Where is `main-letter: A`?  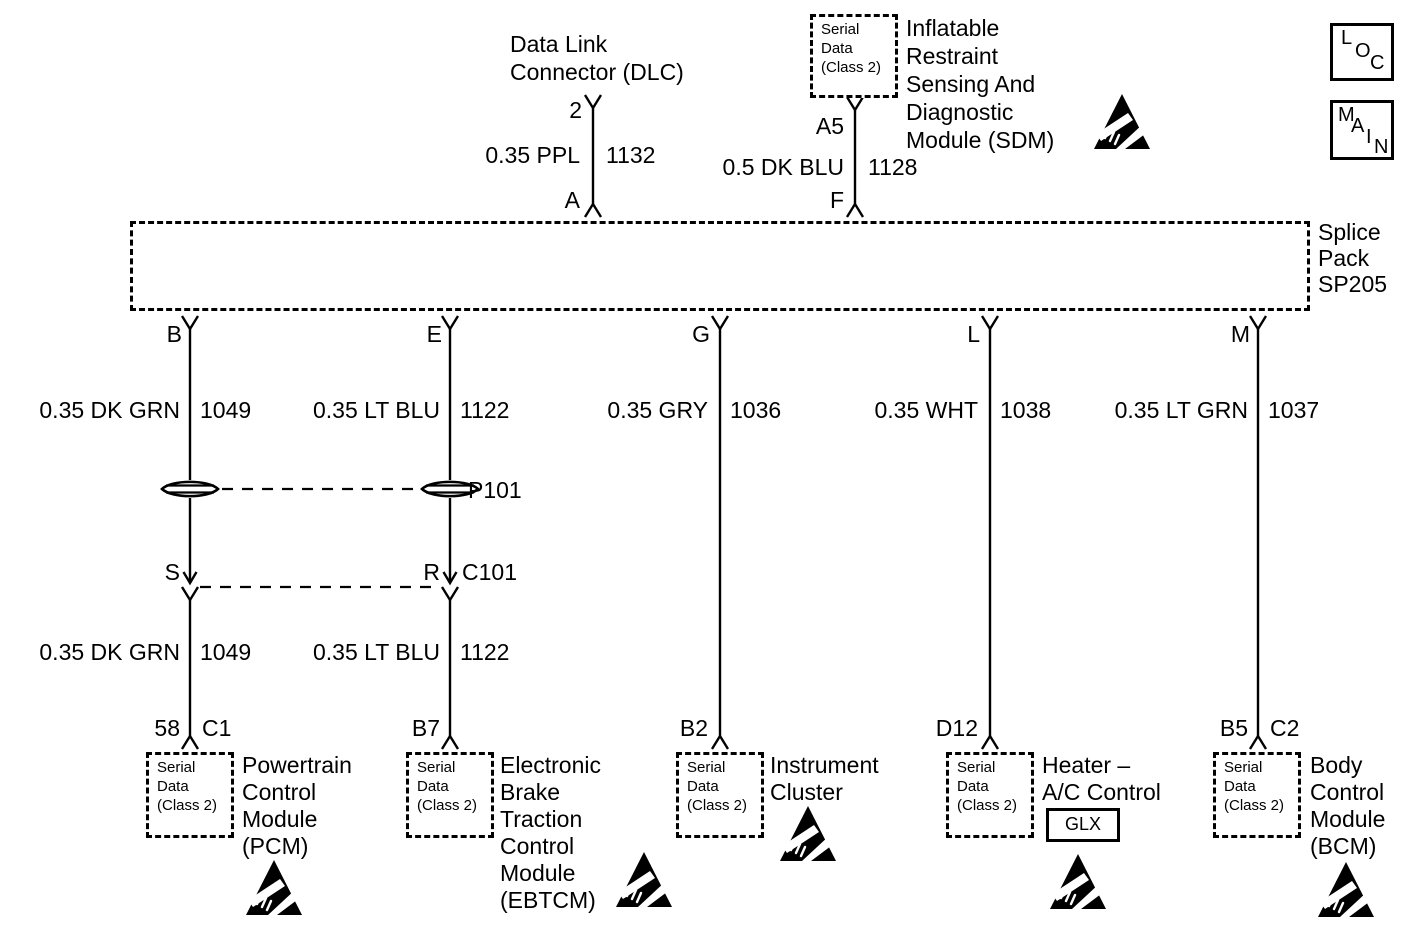
main-letter: A is located at coordinates (1358, 126).